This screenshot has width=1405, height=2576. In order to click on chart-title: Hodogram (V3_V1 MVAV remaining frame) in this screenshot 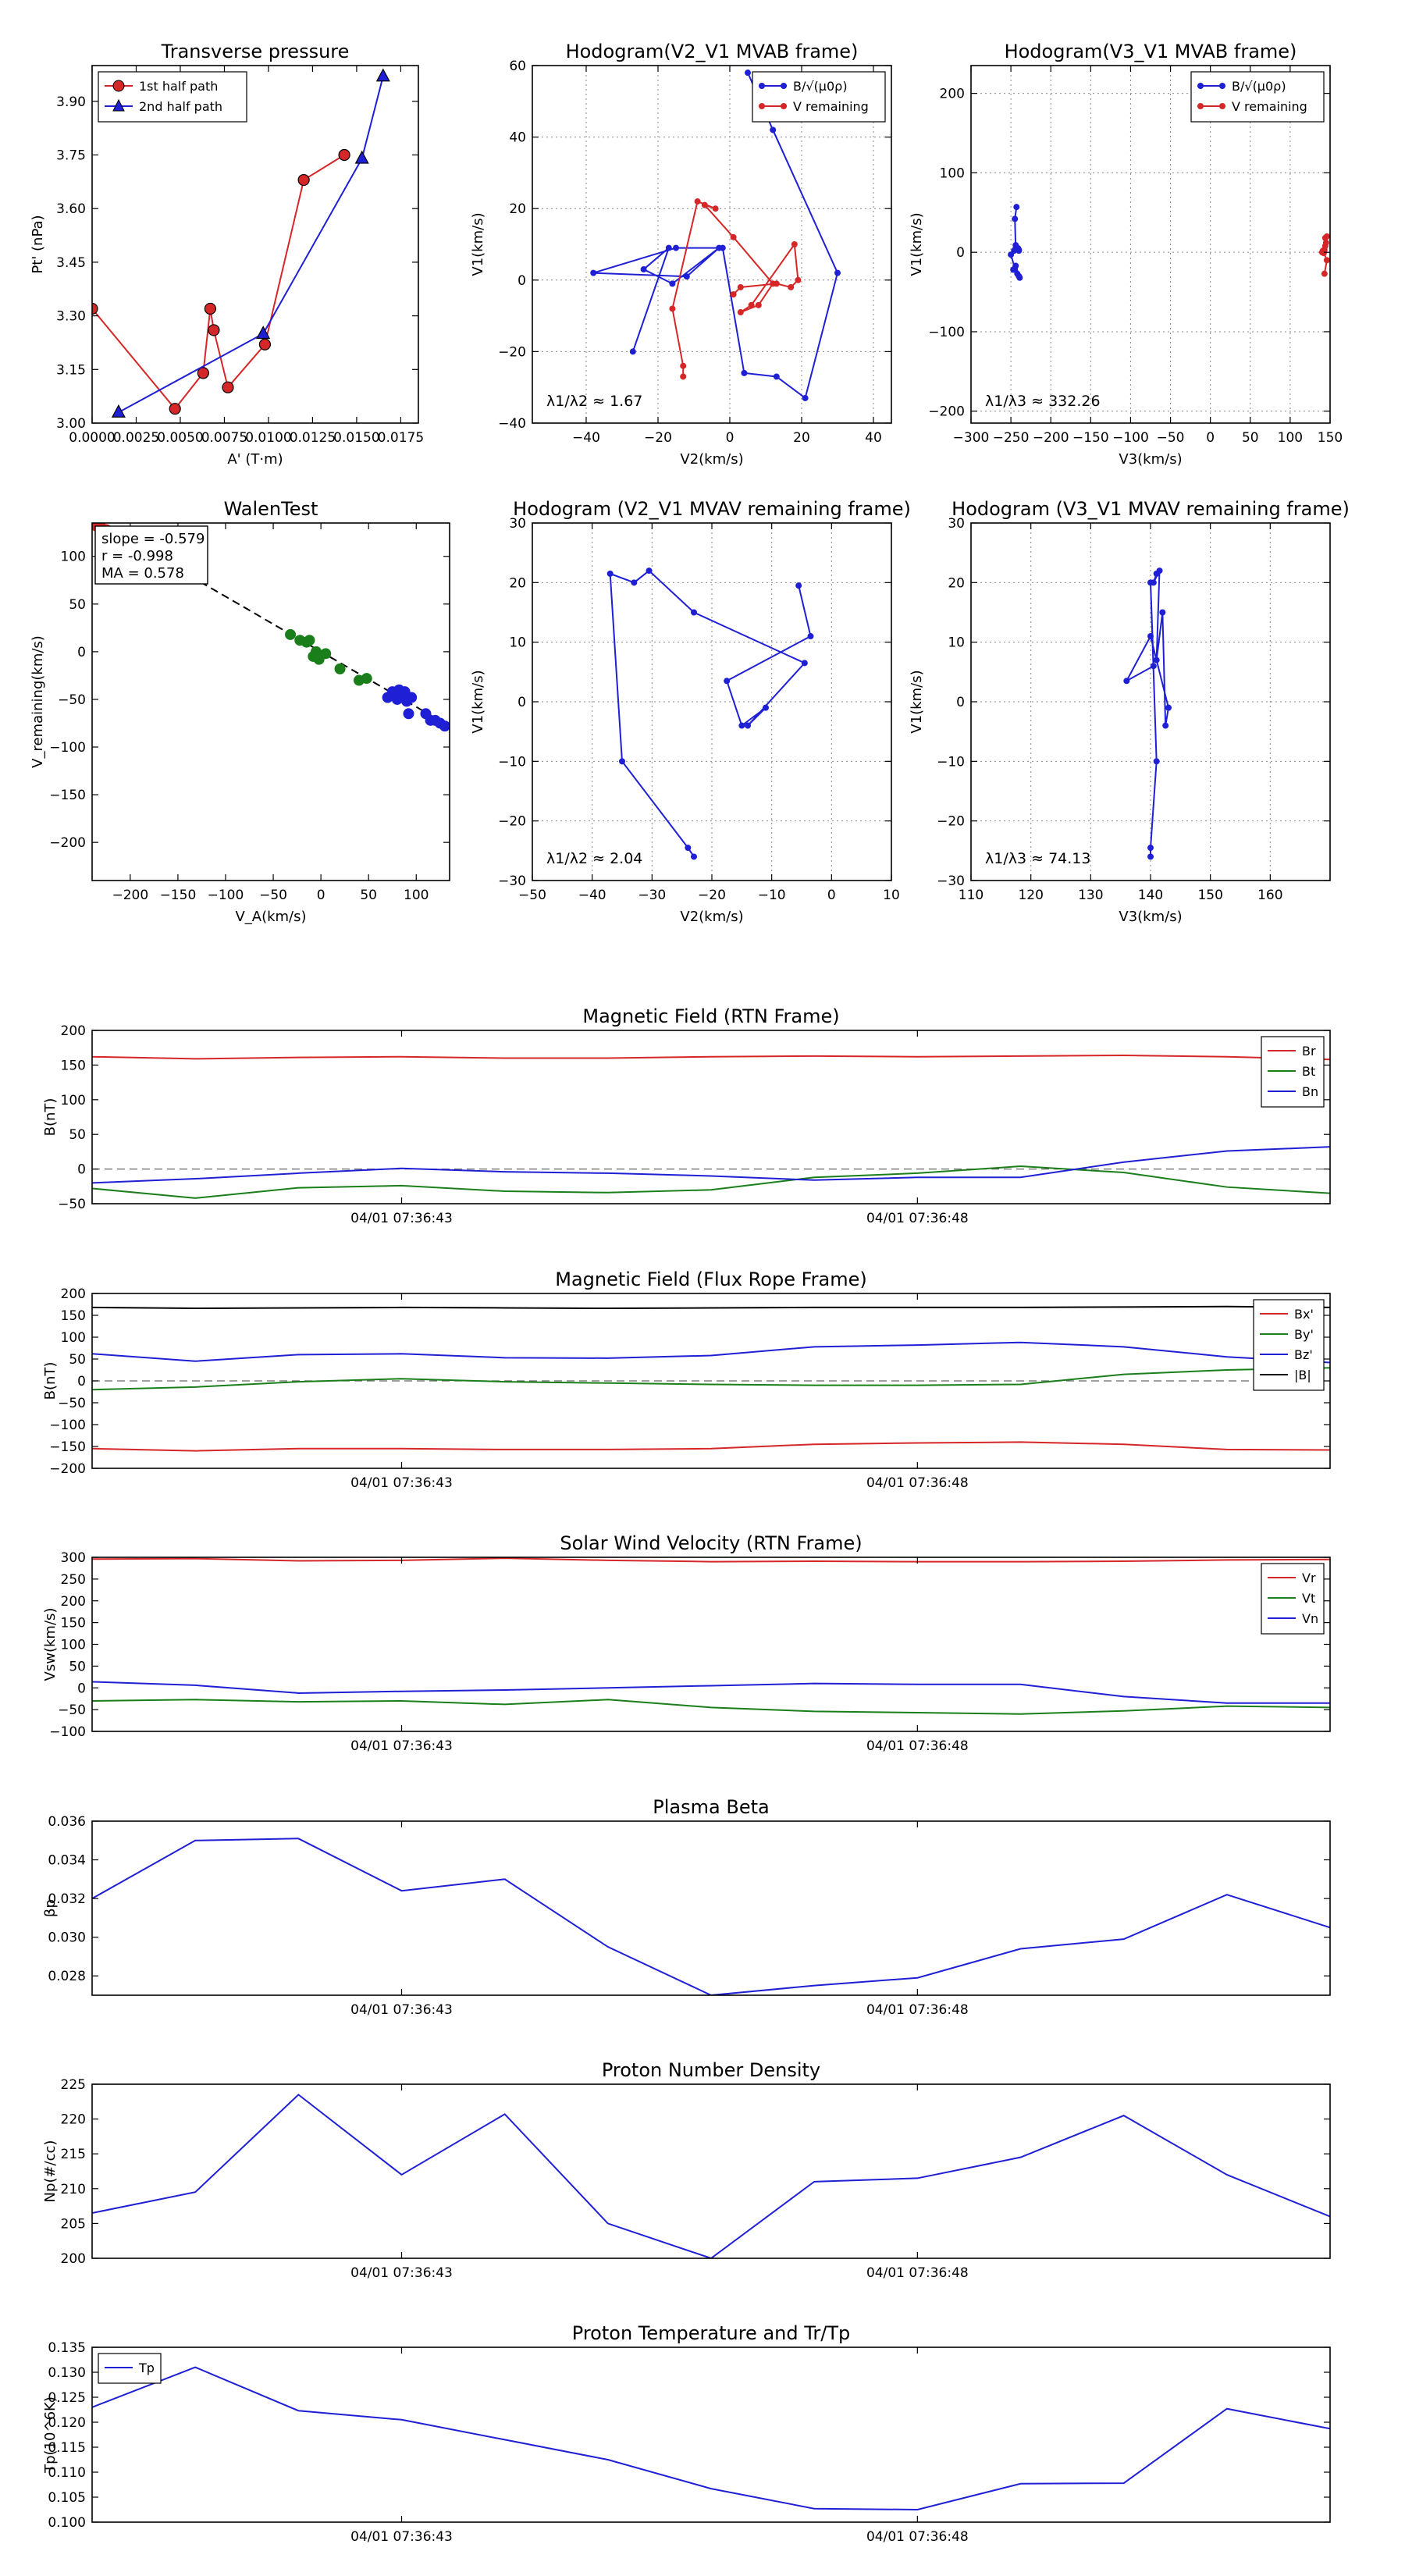, I will do `click(1151, 509)`.